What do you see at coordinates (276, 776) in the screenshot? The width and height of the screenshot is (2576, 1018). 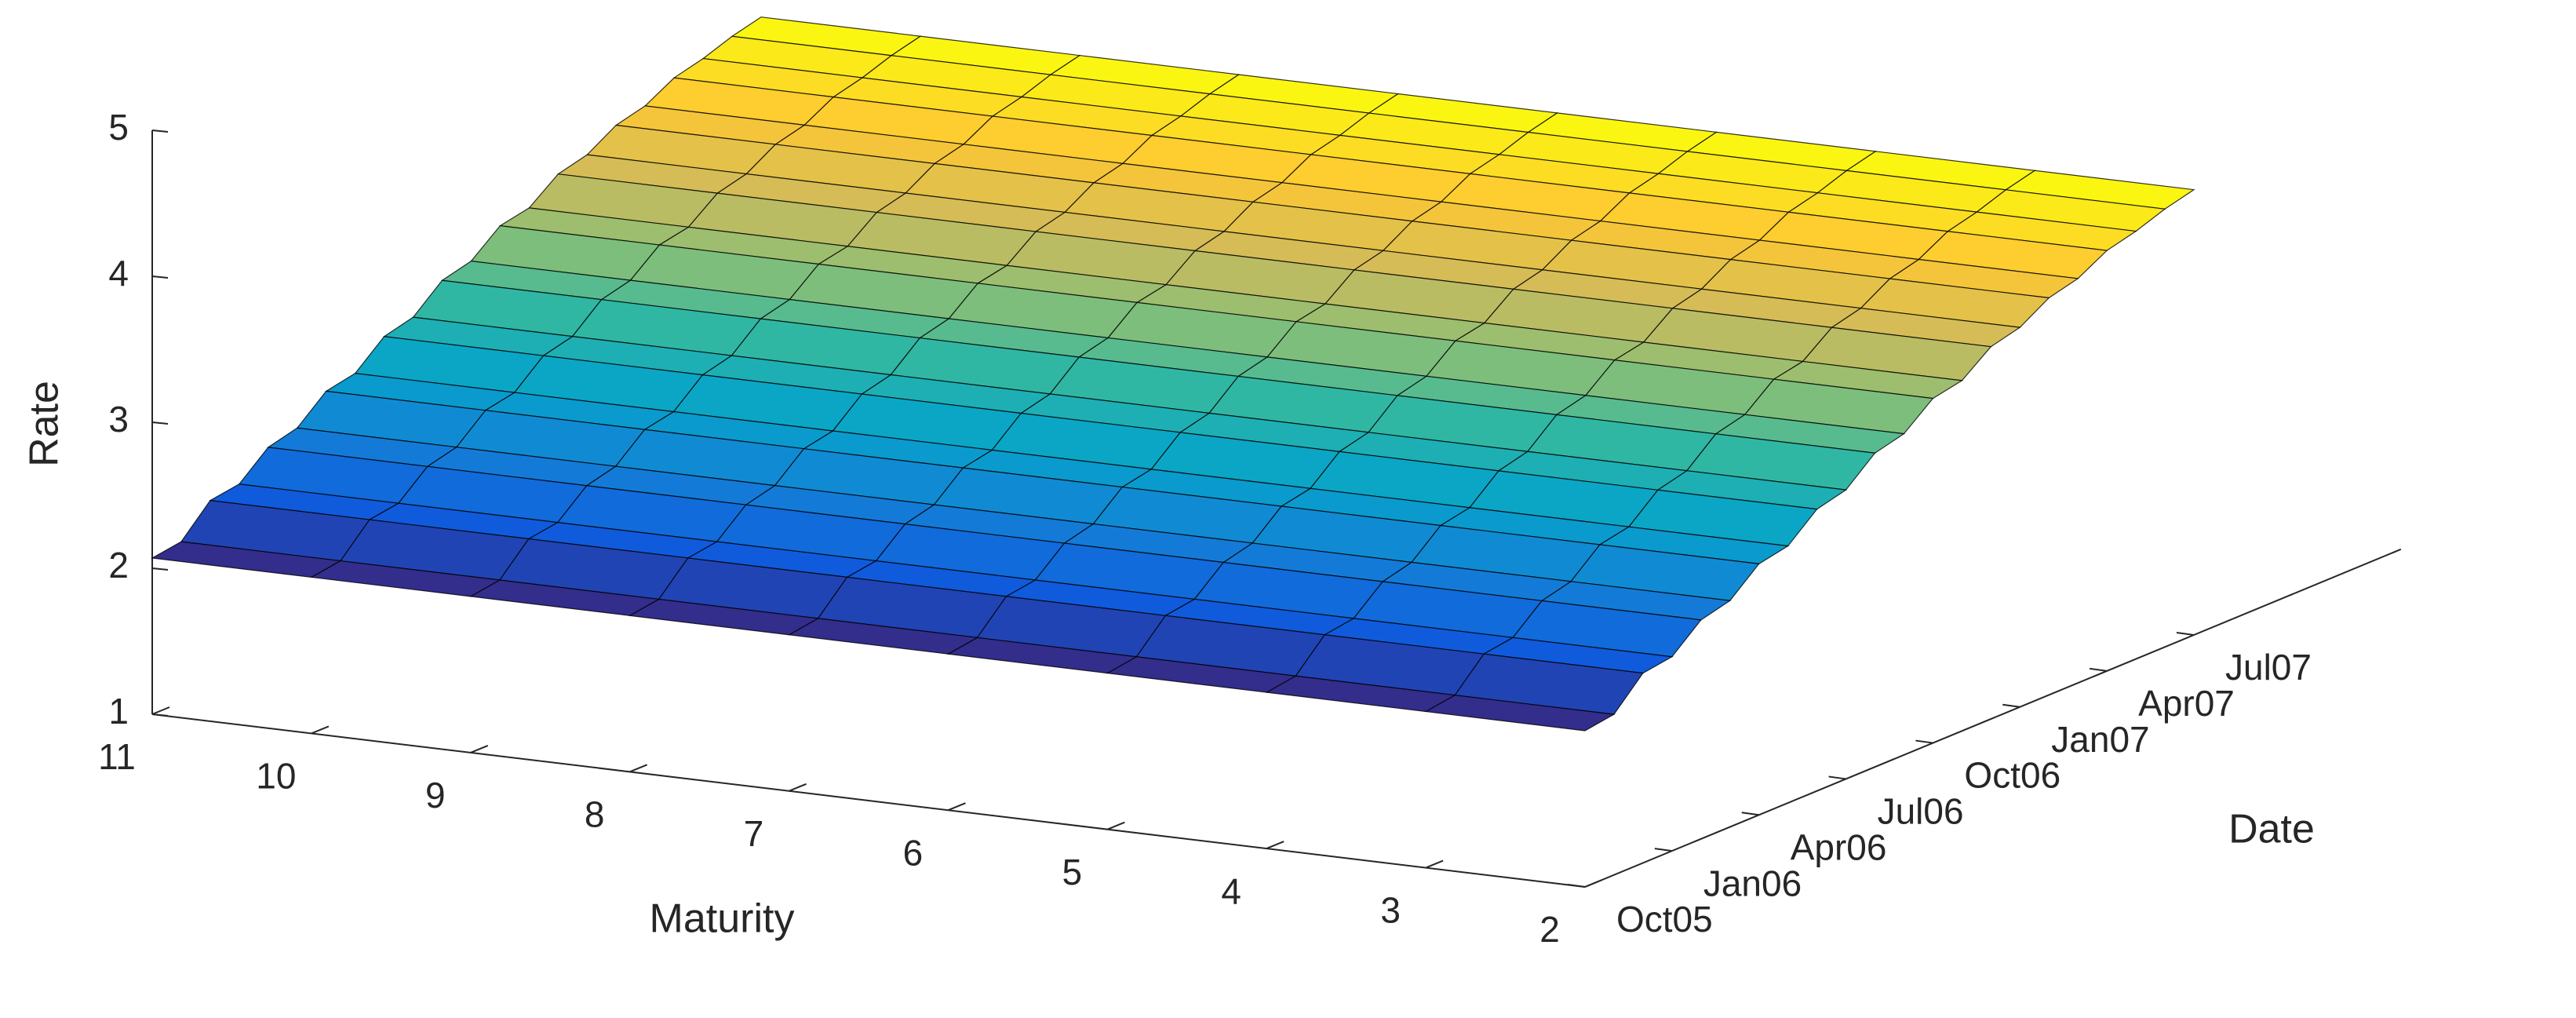 I see `x-tick-label: 10` at bounding box center [276, 776].